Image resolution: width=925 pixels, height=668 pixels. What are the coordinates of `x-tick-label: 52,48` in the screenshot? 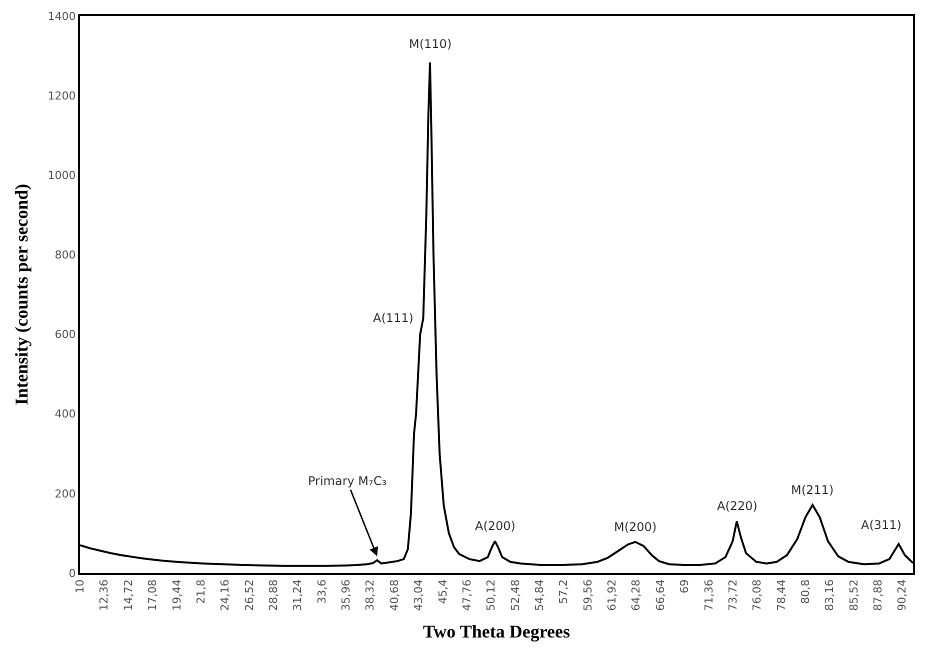 It's located at (515, 595).